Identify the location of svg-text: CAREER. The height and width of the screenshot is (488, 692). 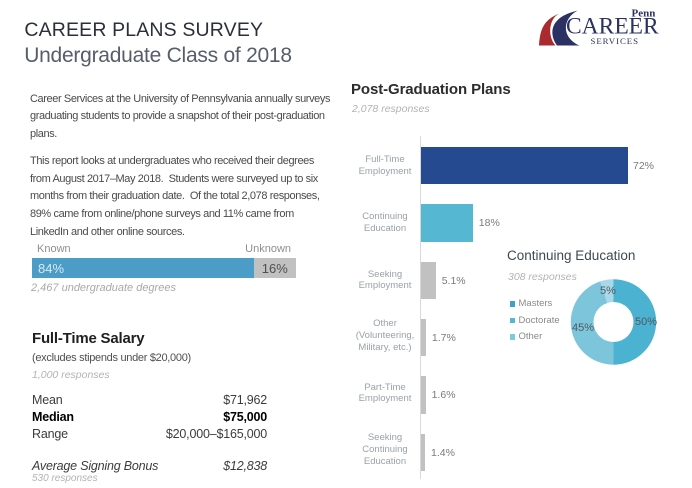
(612, 27).